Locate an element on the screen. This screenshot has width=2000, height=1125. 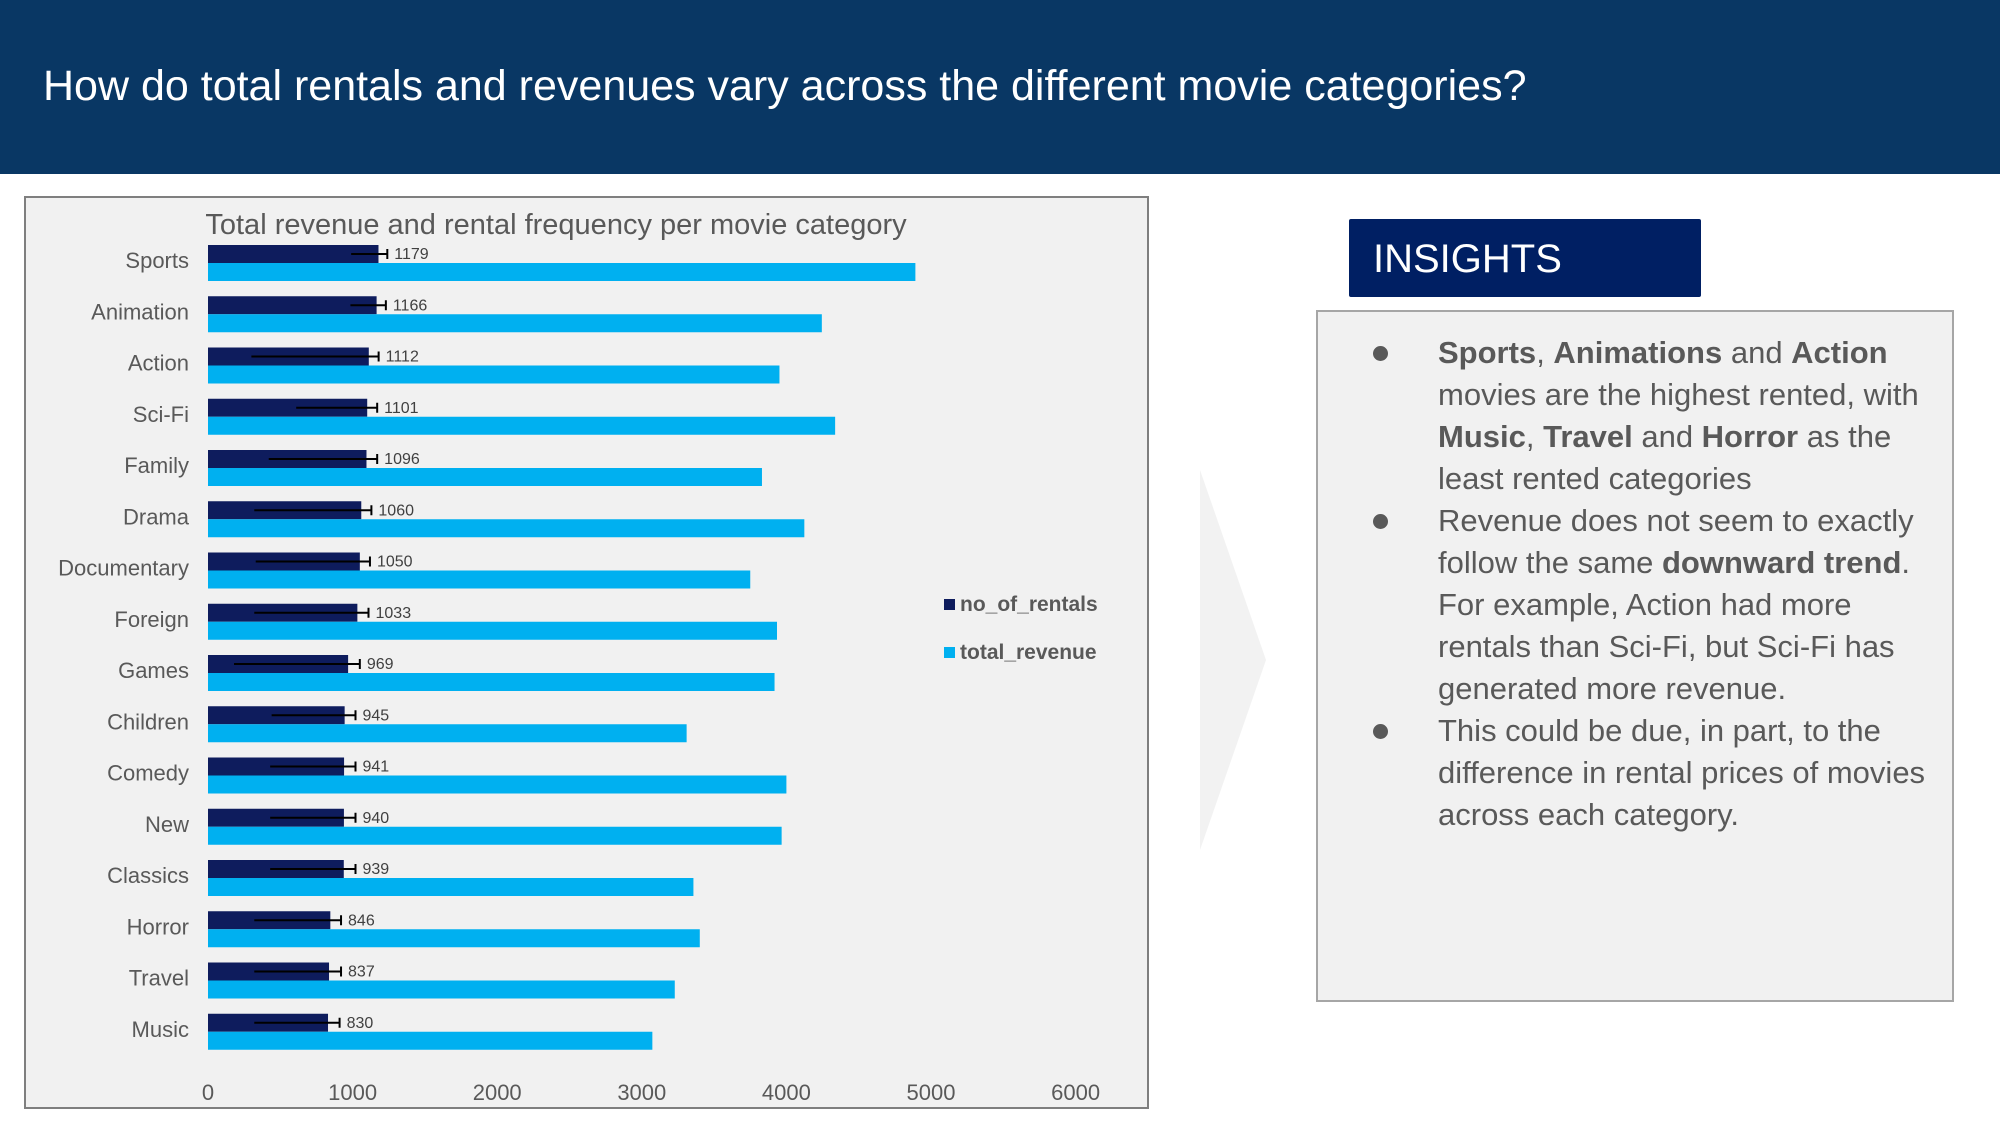
data-label: 1060 is located at coordinates (396, 510).